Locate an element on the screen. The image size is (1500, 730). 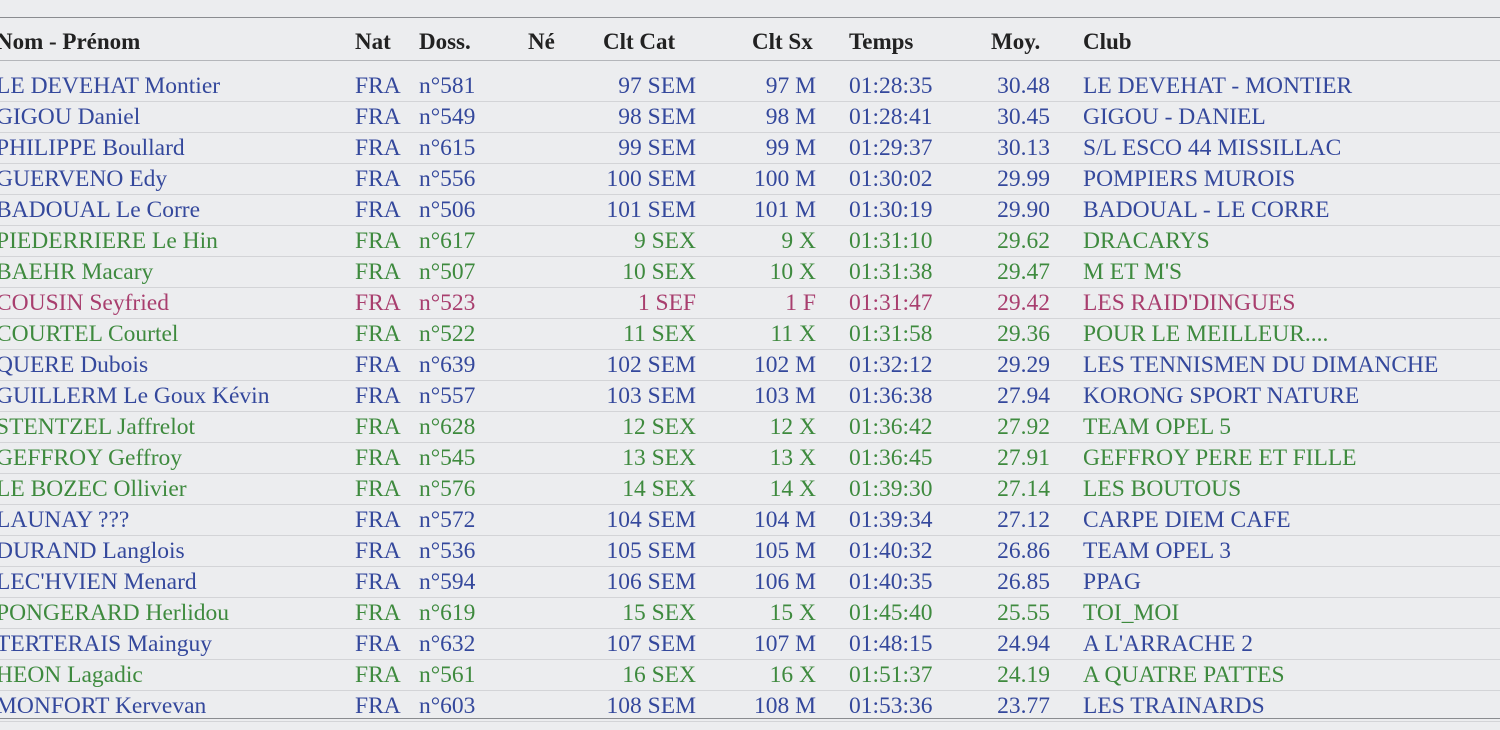
category-rank: 101 SEM is located at coordinates (651, 210).